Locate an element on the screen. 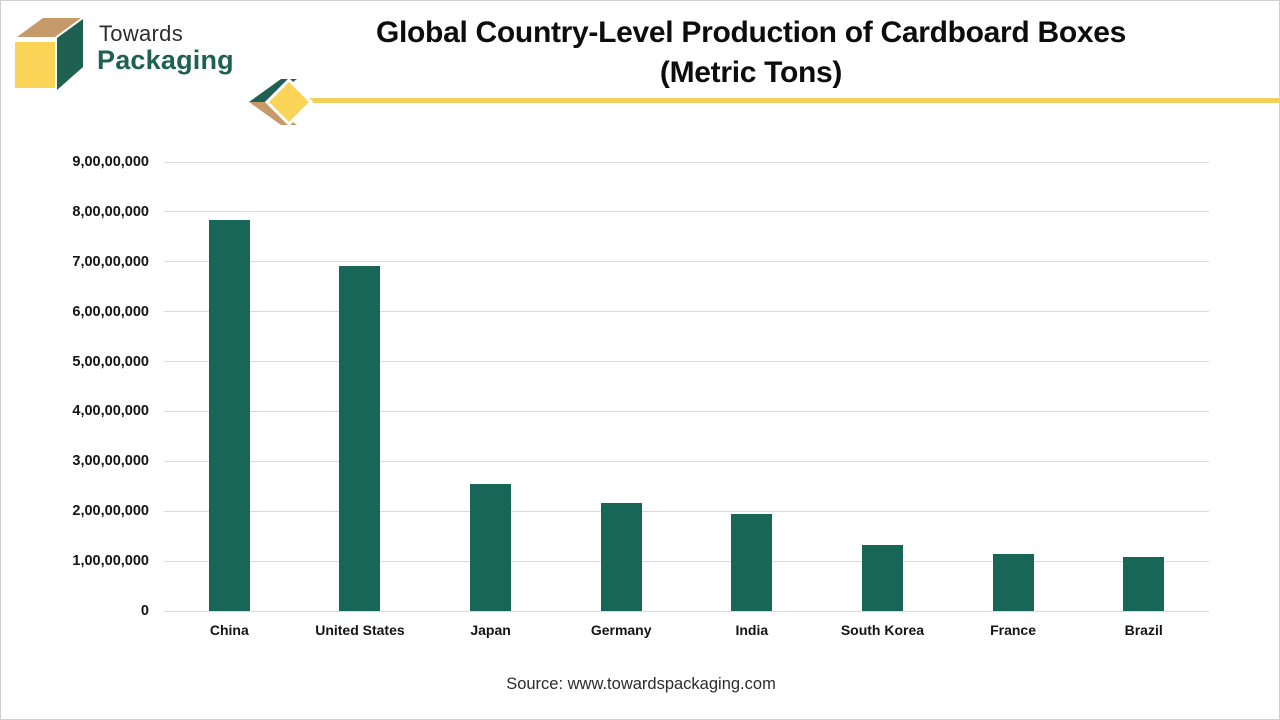 Image resolution: width=1280 pixels, height=720 pixels. x-tick-label: Germany is located at coordinates (621, 630).